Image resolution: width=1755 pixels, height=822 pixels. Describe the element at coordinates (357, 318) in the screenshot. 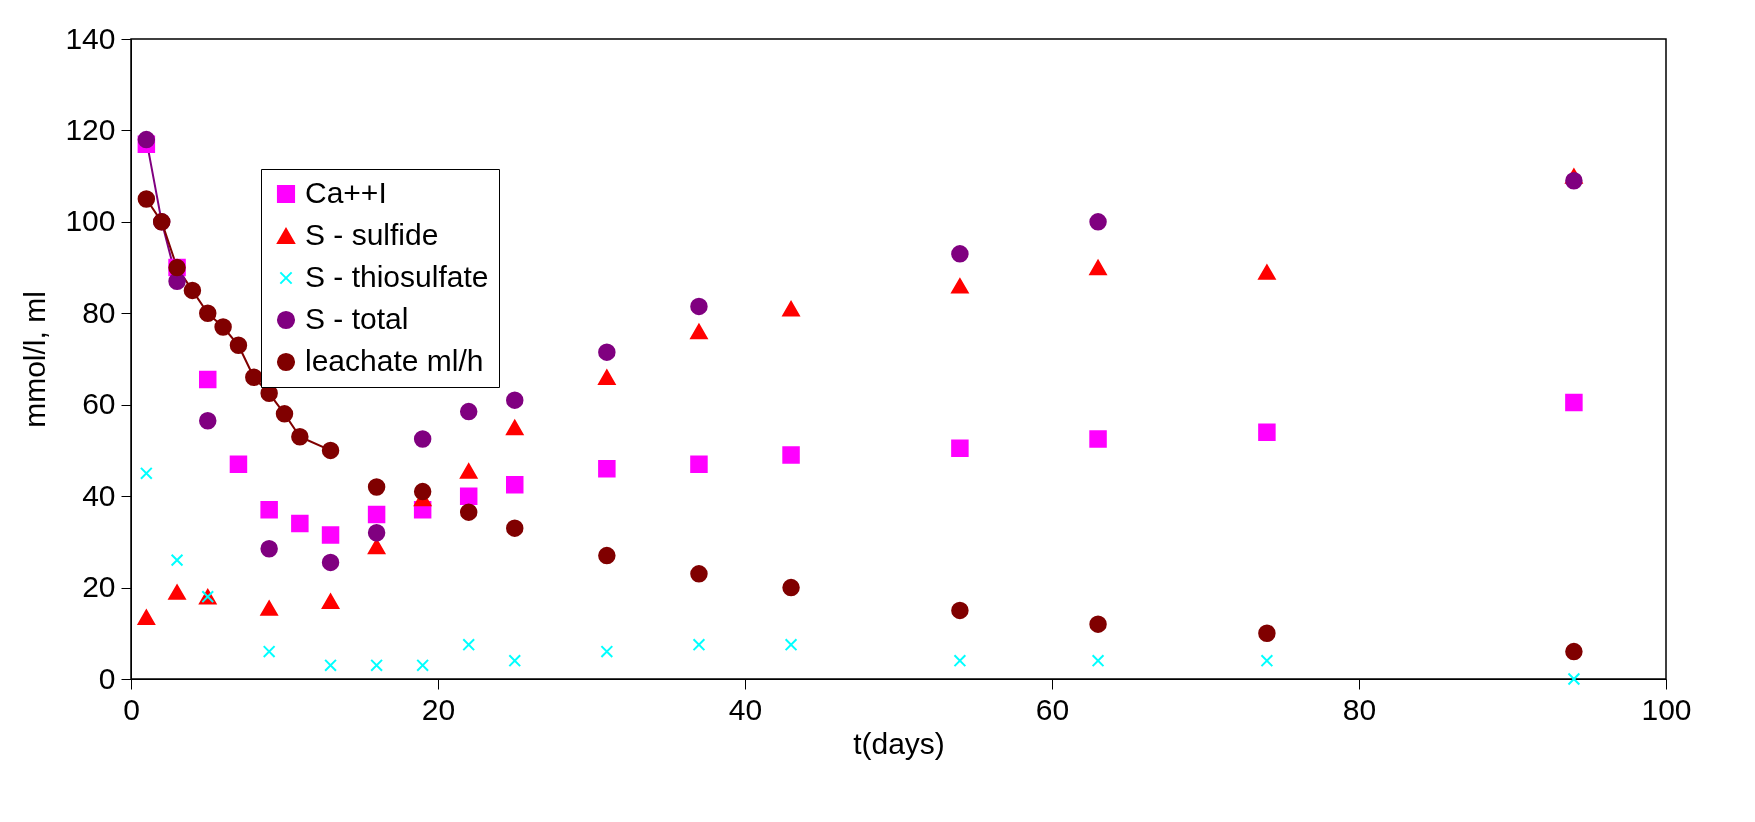

I see `legend-label: S - total` at that location.